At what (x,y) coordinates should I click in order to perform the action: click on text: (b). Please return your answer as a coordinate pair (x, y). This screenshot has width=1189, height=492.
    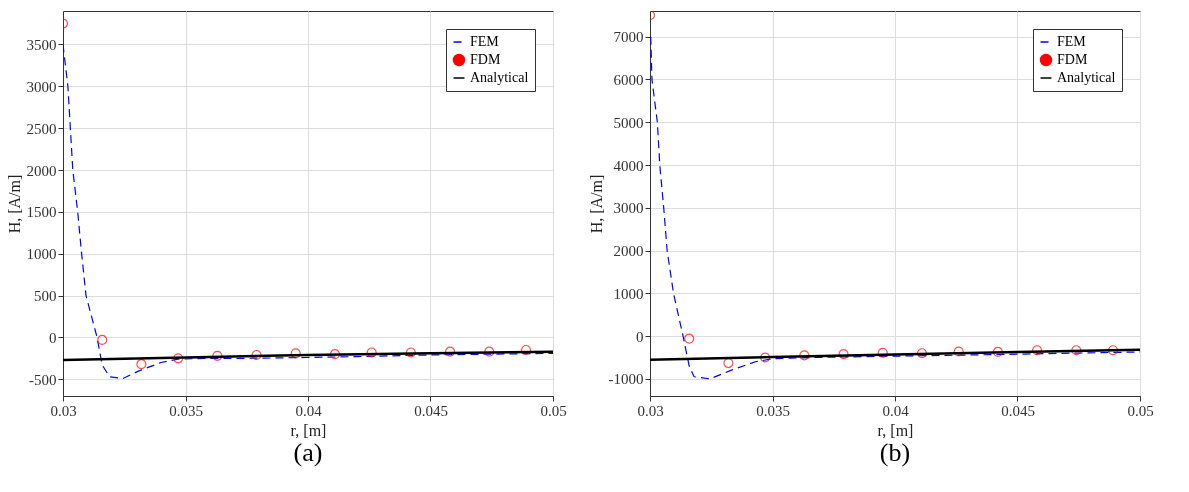
    Looking at the image, I should click on (895, 452).